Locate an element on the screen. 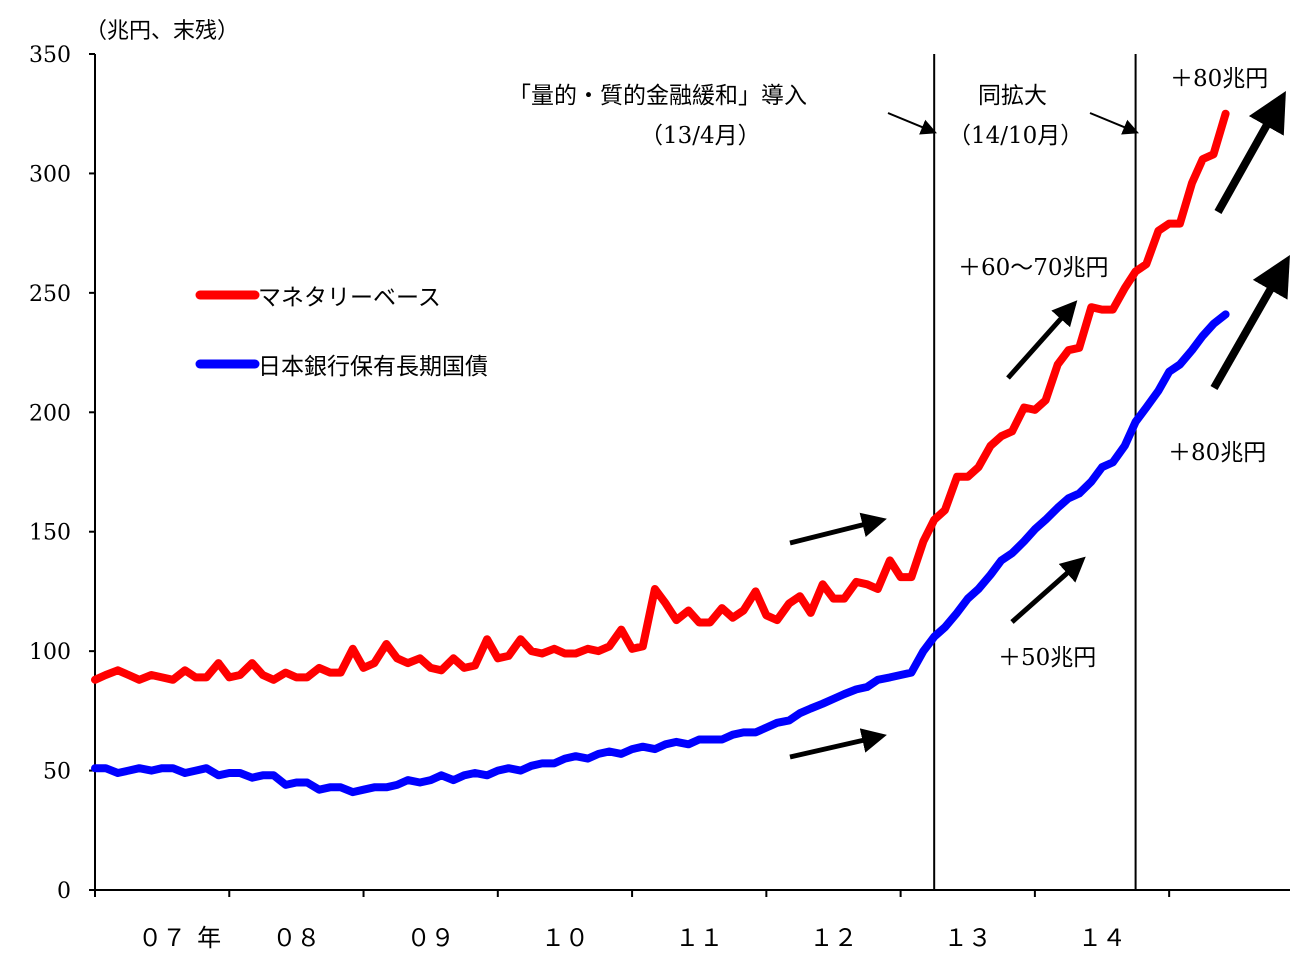 The width and height of the screenshot is (1297, 953). event-sublabel-qqe: （13/4月） is located at coordinates (700, 136).